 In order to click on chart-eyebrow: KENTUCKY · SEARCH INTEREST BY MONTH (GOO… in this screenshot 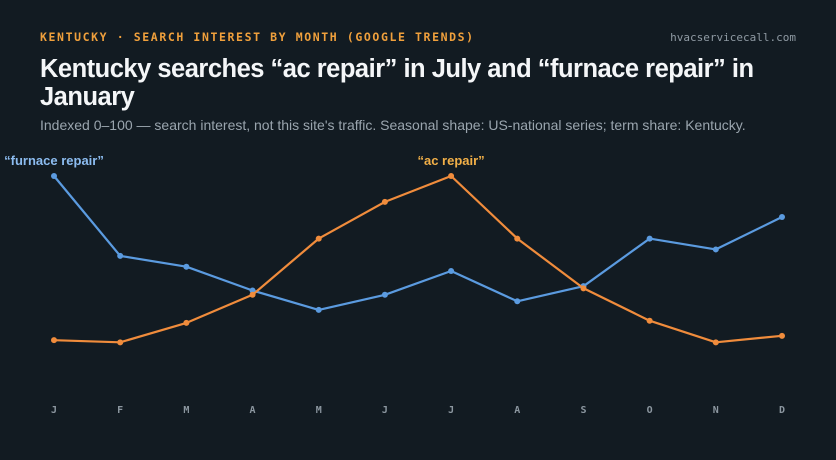, I will do `click(257, 37)`.